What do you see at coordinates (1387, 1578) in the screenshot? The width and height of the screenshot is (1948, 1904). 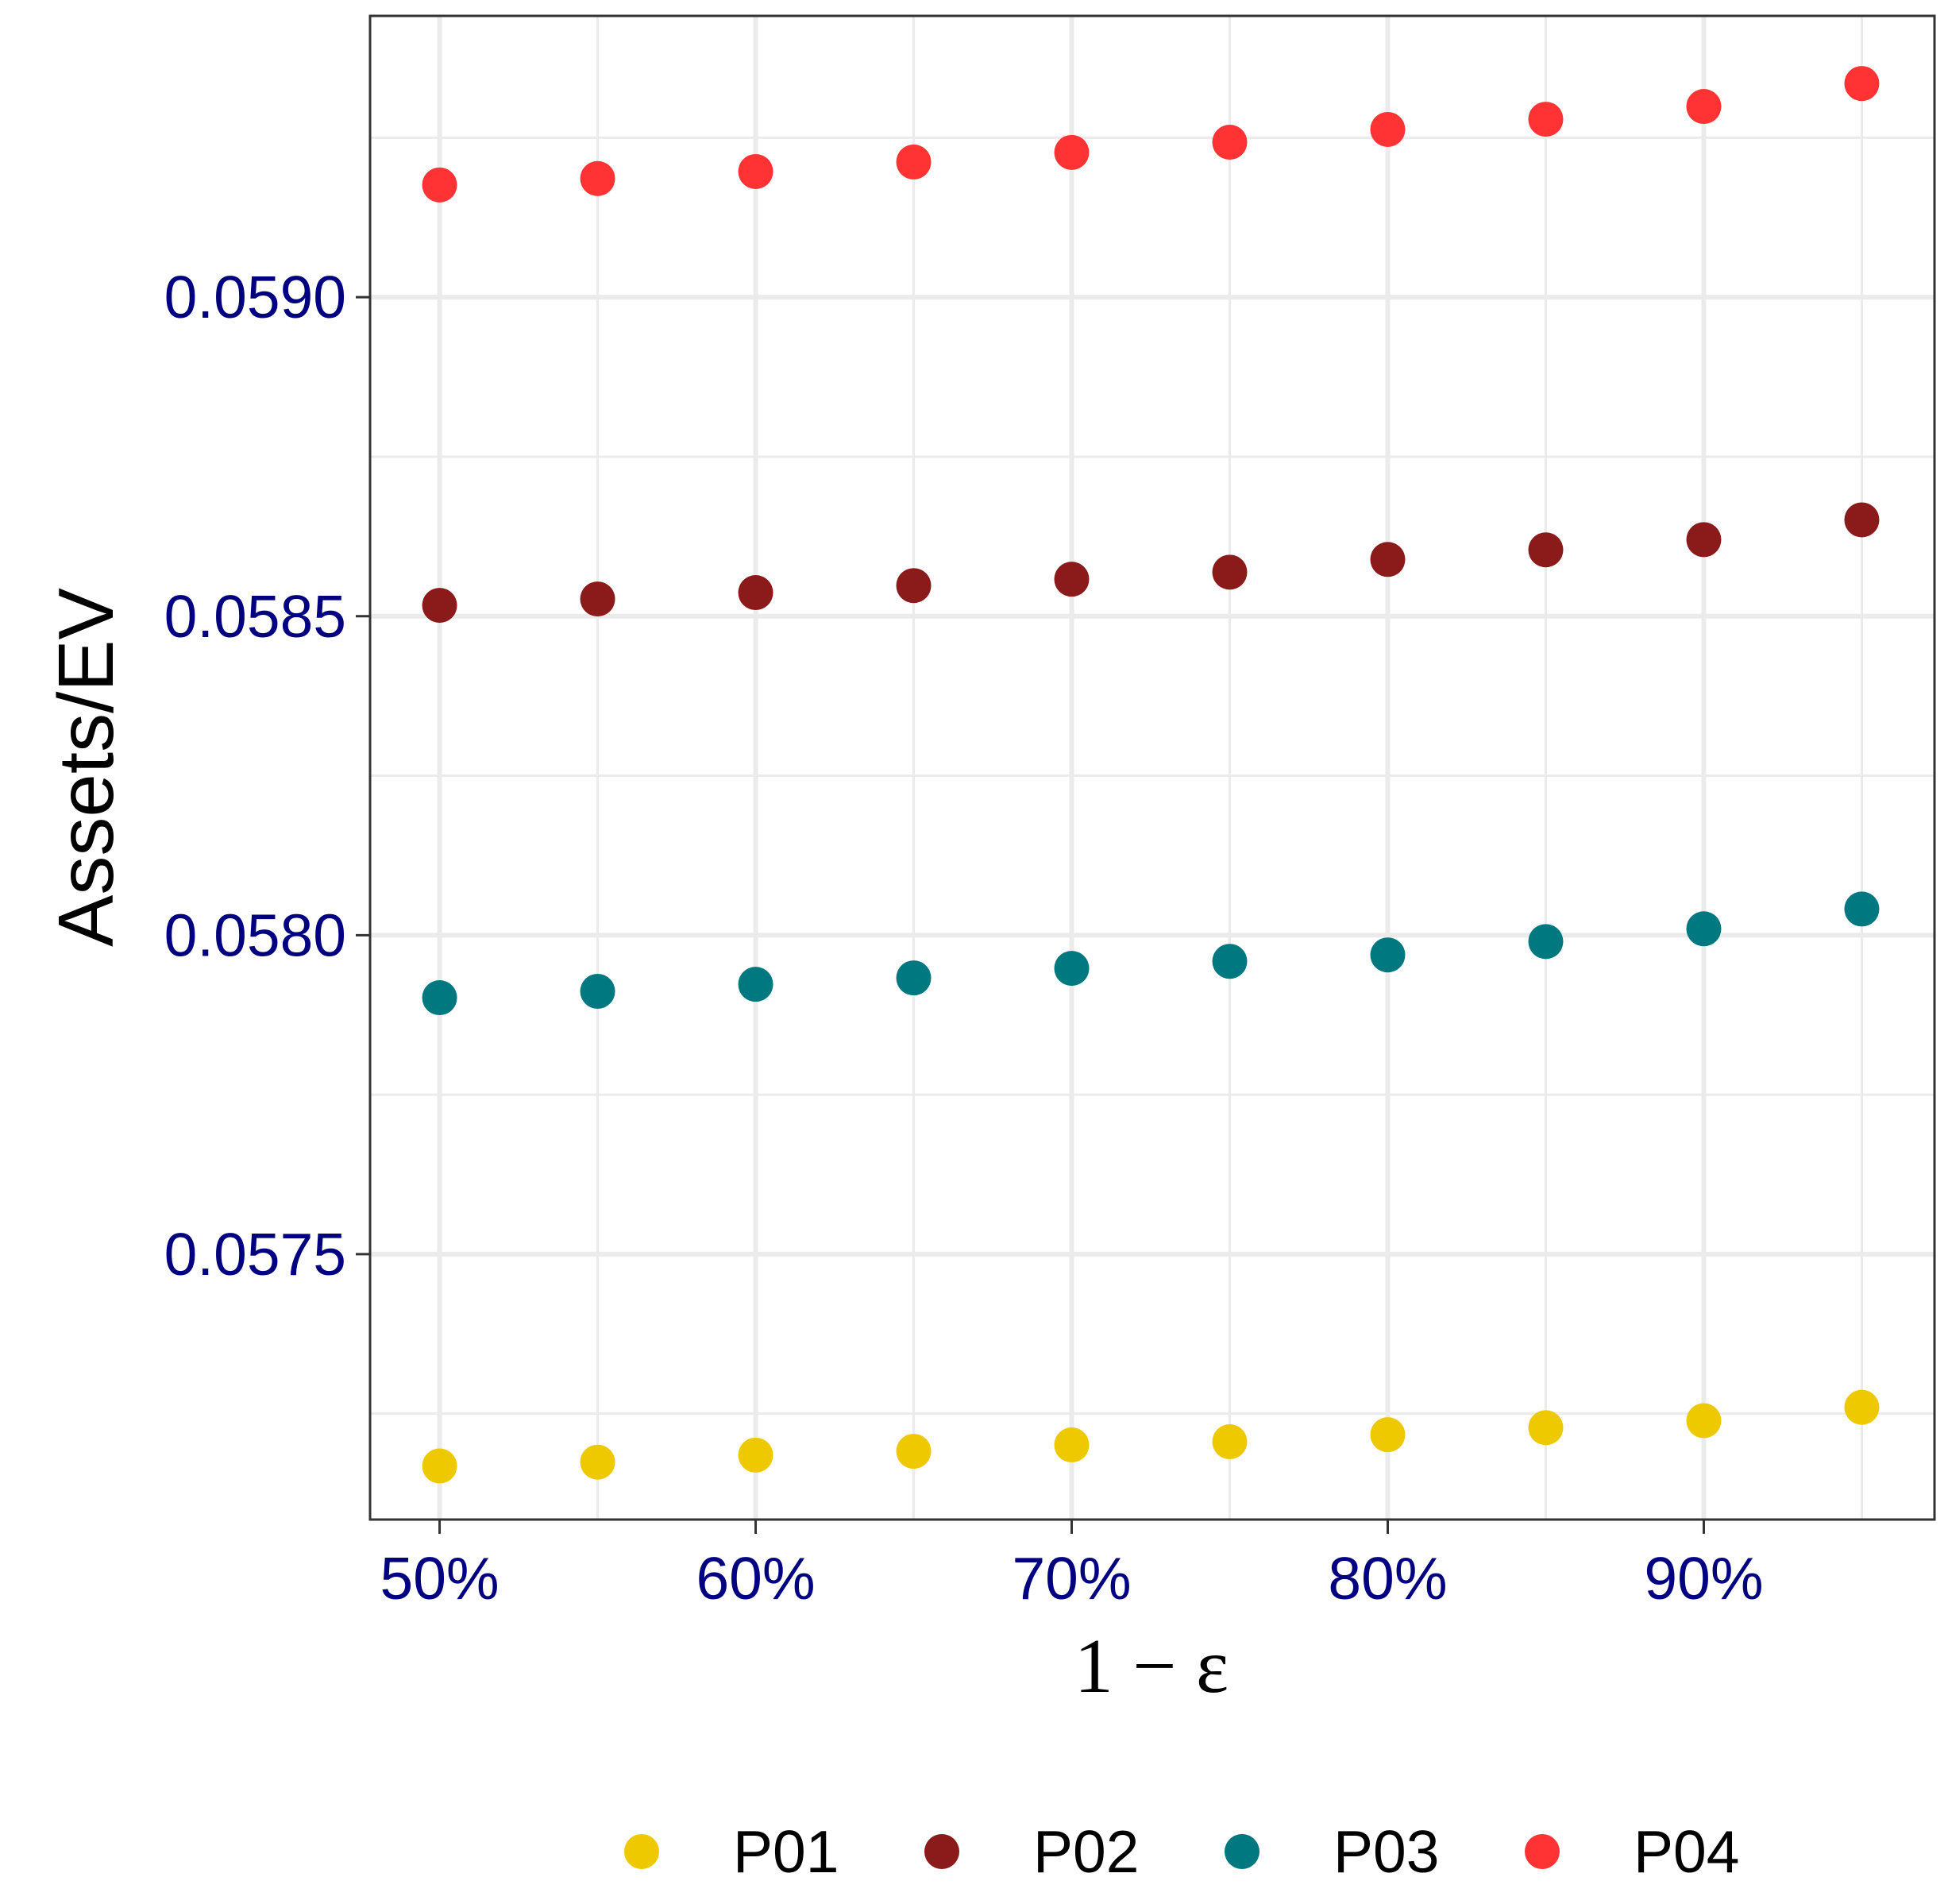 I see `x-tick-label: 80%` at bounding box center [1387, 1578].